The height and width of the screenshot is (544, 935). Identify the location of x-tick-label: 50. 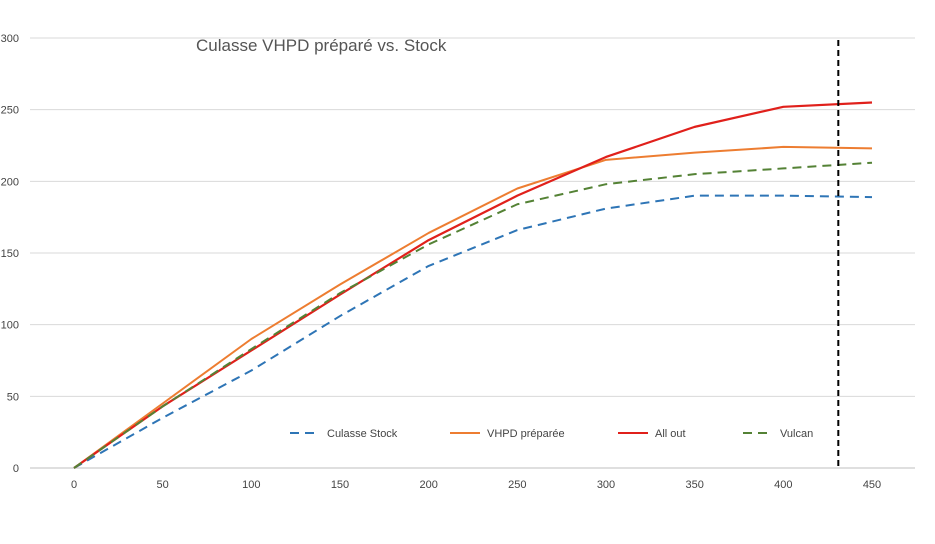
(163, 485).